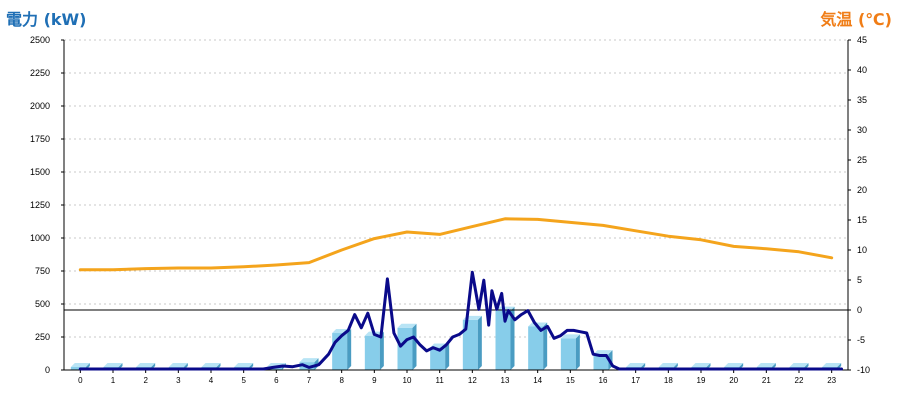 This screenshot has height=400, width=900. I want to click on x-tick-label: 20, so click(733, 380).